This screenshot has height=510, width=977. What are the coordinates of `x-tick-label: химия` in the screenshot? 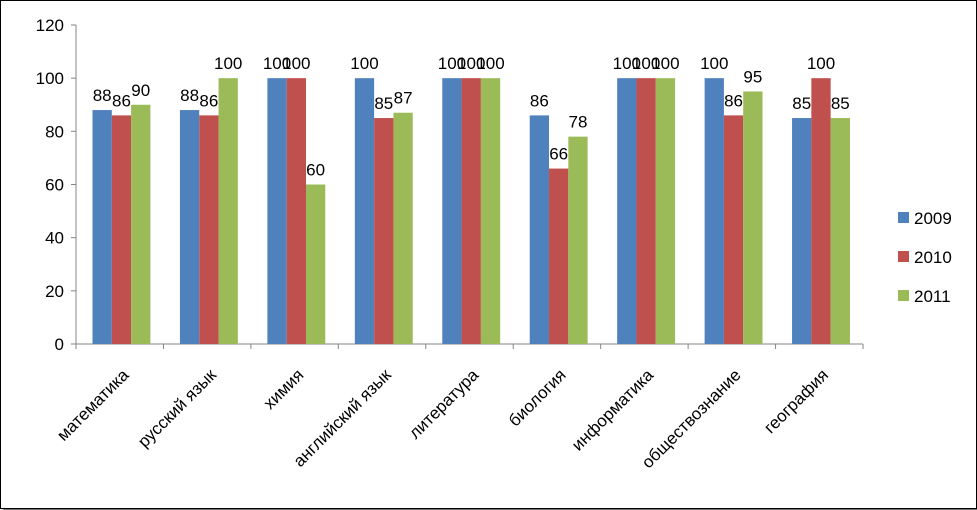 It's located at (284, 389).